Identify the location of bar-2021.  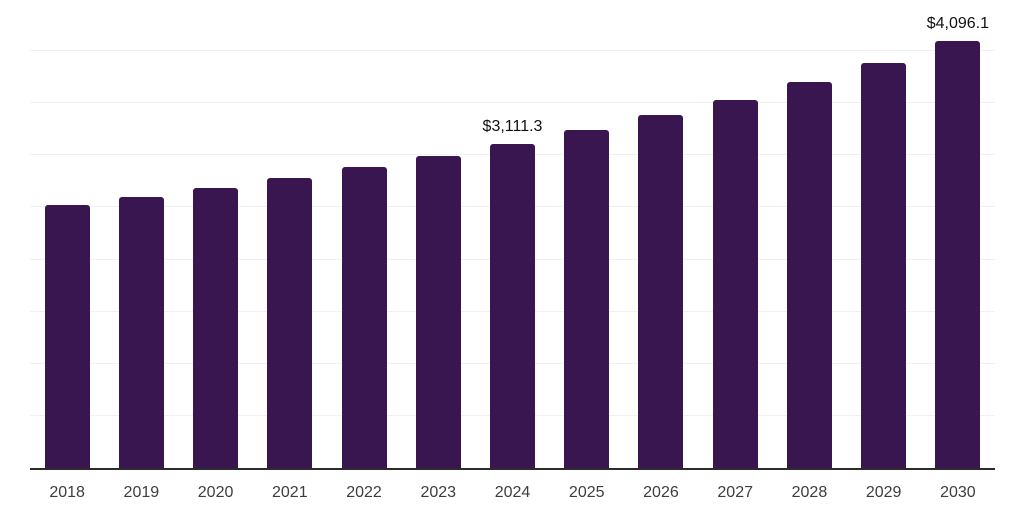
(290, 322).